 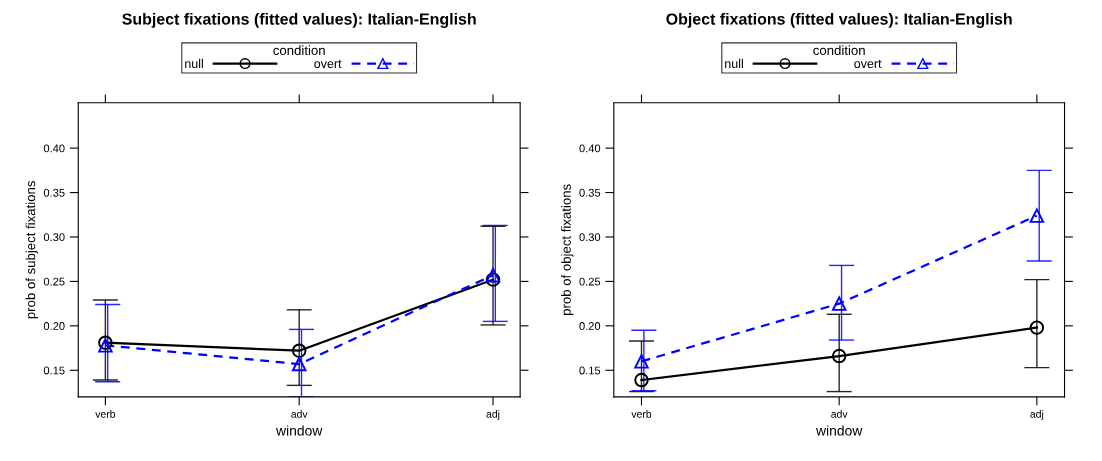 What do you see at coordinates (567, 250) in the screenshot?
I see `y-axis-title: prob of object fixations` at bounding box center [567, 250].